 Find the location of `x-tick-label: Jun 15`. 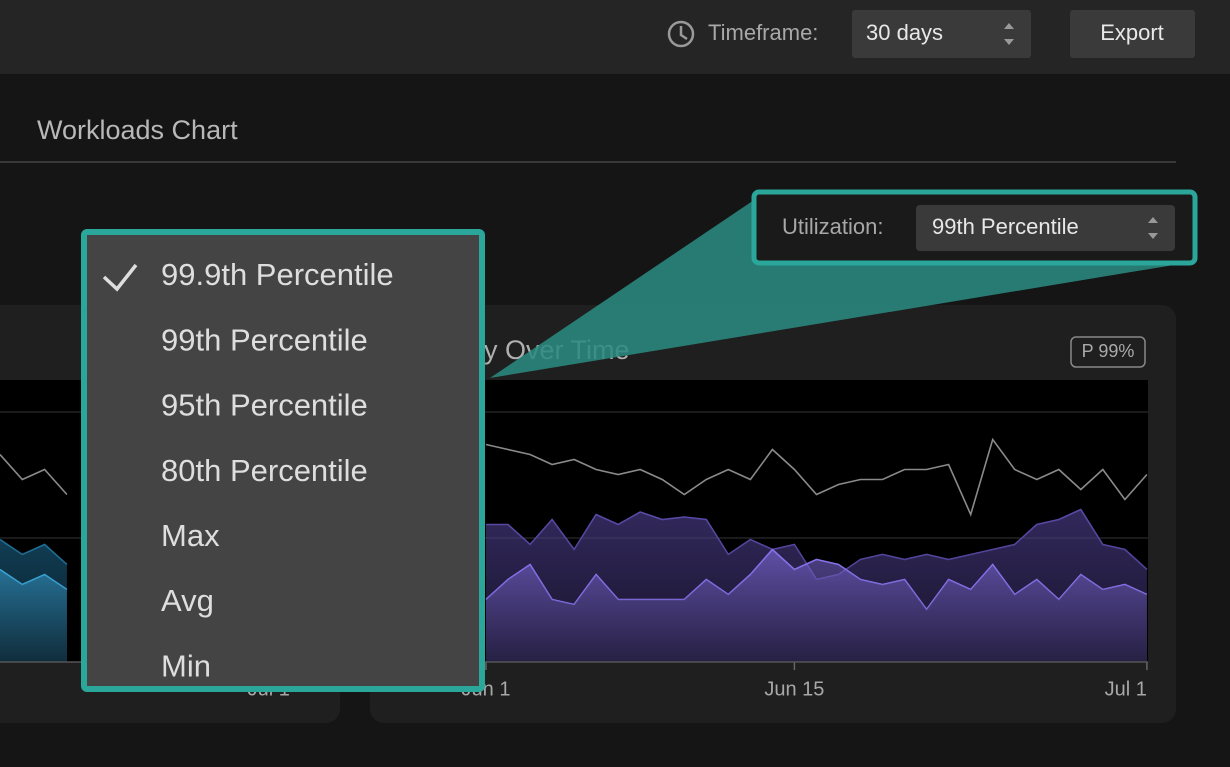

x-tick-label: Jun 15 is located at coordinates (794, 689).